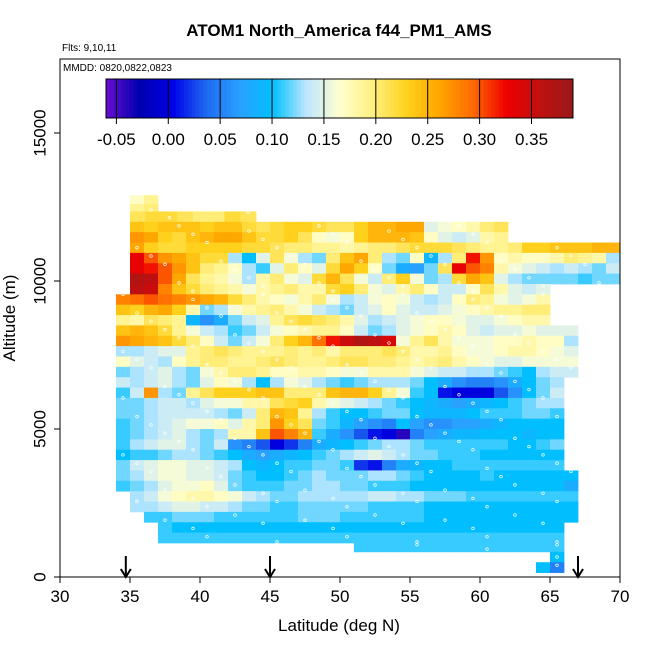 The width and height of the screenshot is (650, 650). Describe the element at coordinates (168, 139) in the screenshot. I see `colorbar-tick-label: 0.00` at that location.